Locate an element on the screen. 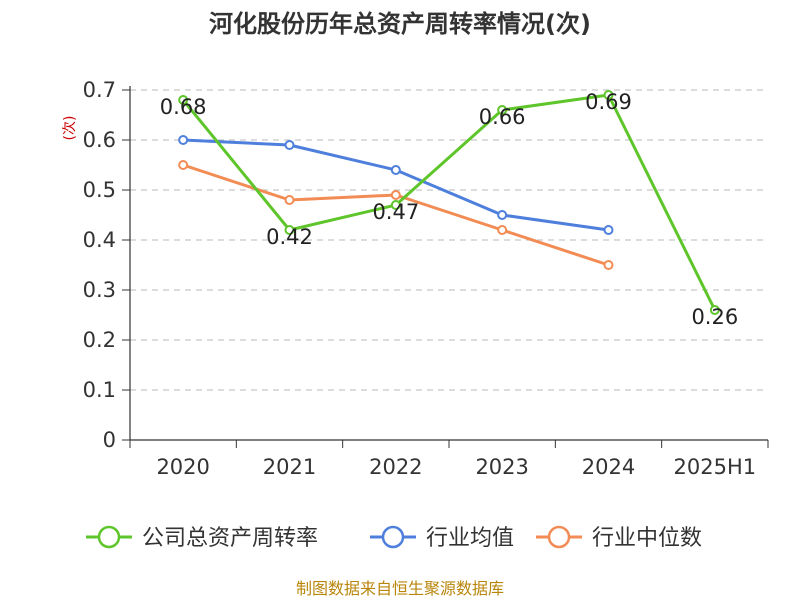  y-tick-label-4: 0.4 is located at coordinates (99, 240).